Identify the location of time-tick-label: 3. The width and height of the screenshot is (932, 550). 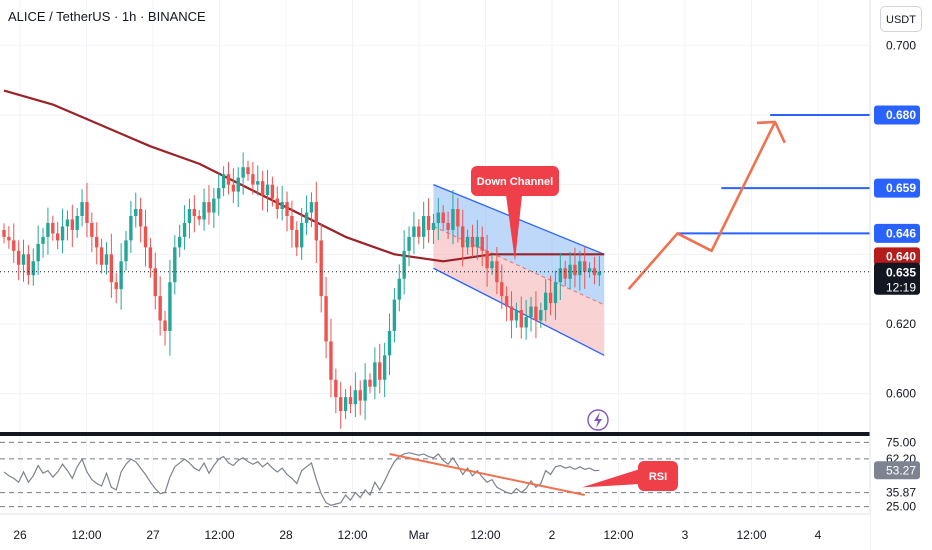
(685, 535).